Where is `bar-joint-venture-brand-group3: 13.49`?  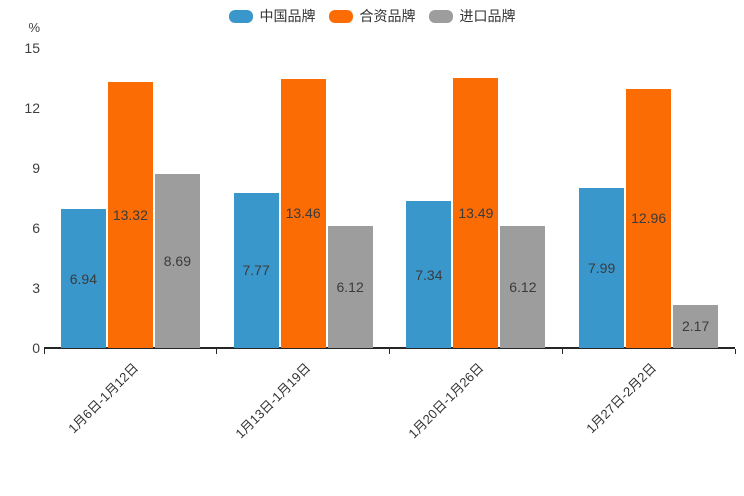 bar-joint-venture-brand-group3: 13.49 is located at coordinates (476, 213).